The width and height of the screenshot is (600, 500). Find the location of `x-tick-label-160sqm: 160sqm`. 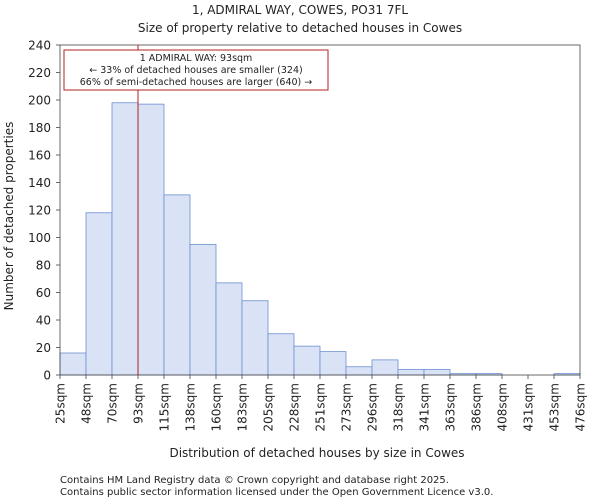

x-tick-label-160sqm: 160sqm is located at coordinates (217, 407).